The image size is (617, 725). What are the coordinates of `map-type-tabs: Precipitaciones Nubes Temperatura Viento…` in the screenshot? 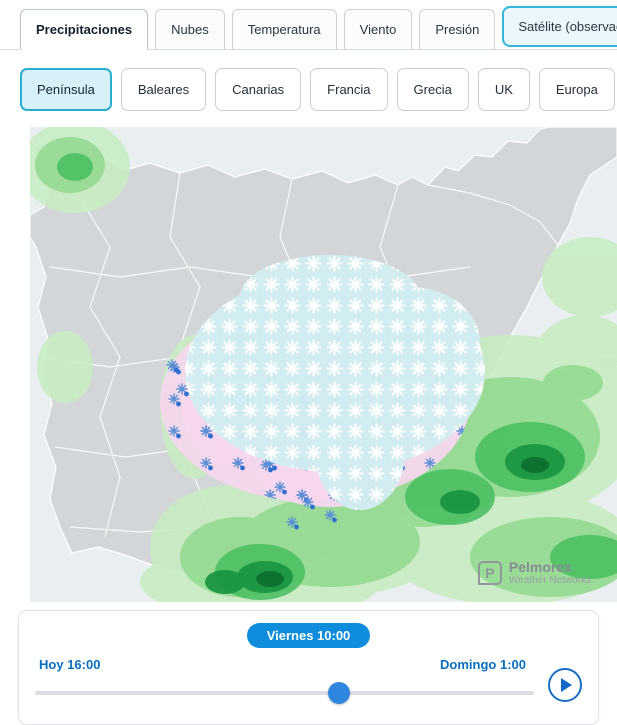 It's located at (308, 25).